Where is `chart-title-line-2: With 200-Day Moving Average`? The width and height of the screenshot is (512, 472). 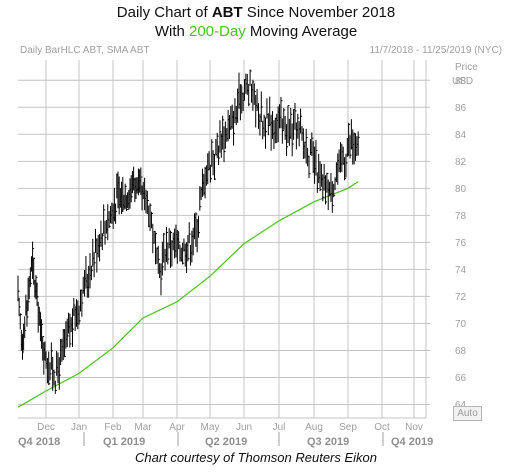
chart-title-line-2: With 200-Day Moving Average is located at coordinates (256, 31).